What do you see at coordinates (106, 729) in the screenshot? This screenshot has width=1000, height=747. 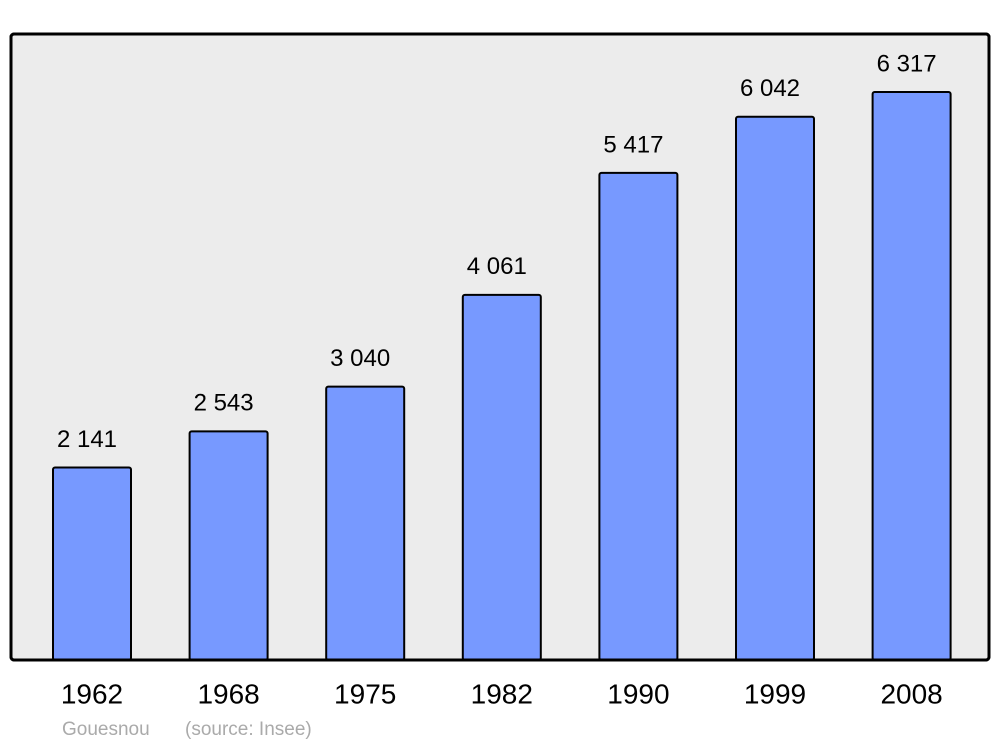 I see `footer-place: Gouesnou` at bounding box center [106, 729].